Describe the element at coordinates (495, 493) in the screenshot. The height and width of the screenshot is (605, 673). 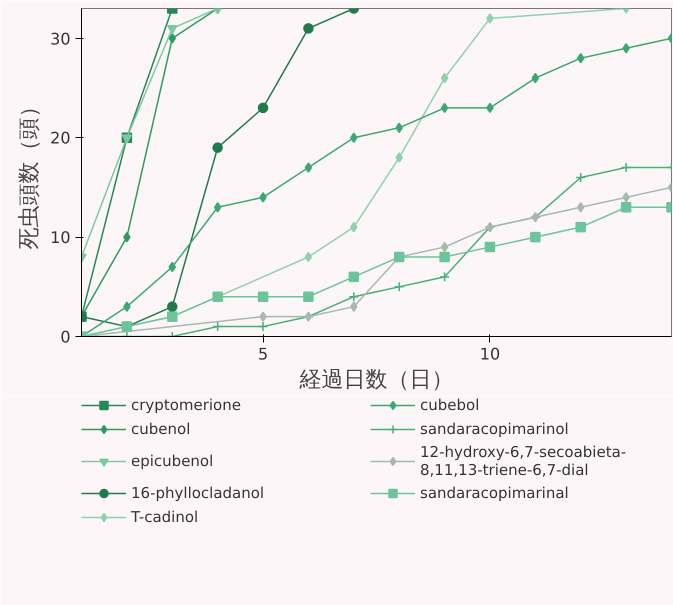
I see `legend-label: sandaracopimarinal` at that location.